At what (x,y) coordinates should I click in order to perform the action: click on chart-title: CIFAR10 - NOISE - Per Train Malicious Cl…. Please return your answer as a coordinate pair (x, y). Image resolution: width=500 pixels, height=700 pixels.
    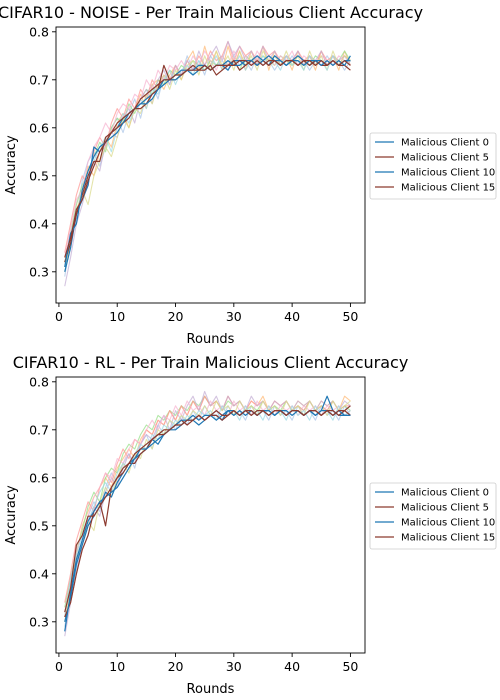
    Looking at the image, I should click on (211, 12).